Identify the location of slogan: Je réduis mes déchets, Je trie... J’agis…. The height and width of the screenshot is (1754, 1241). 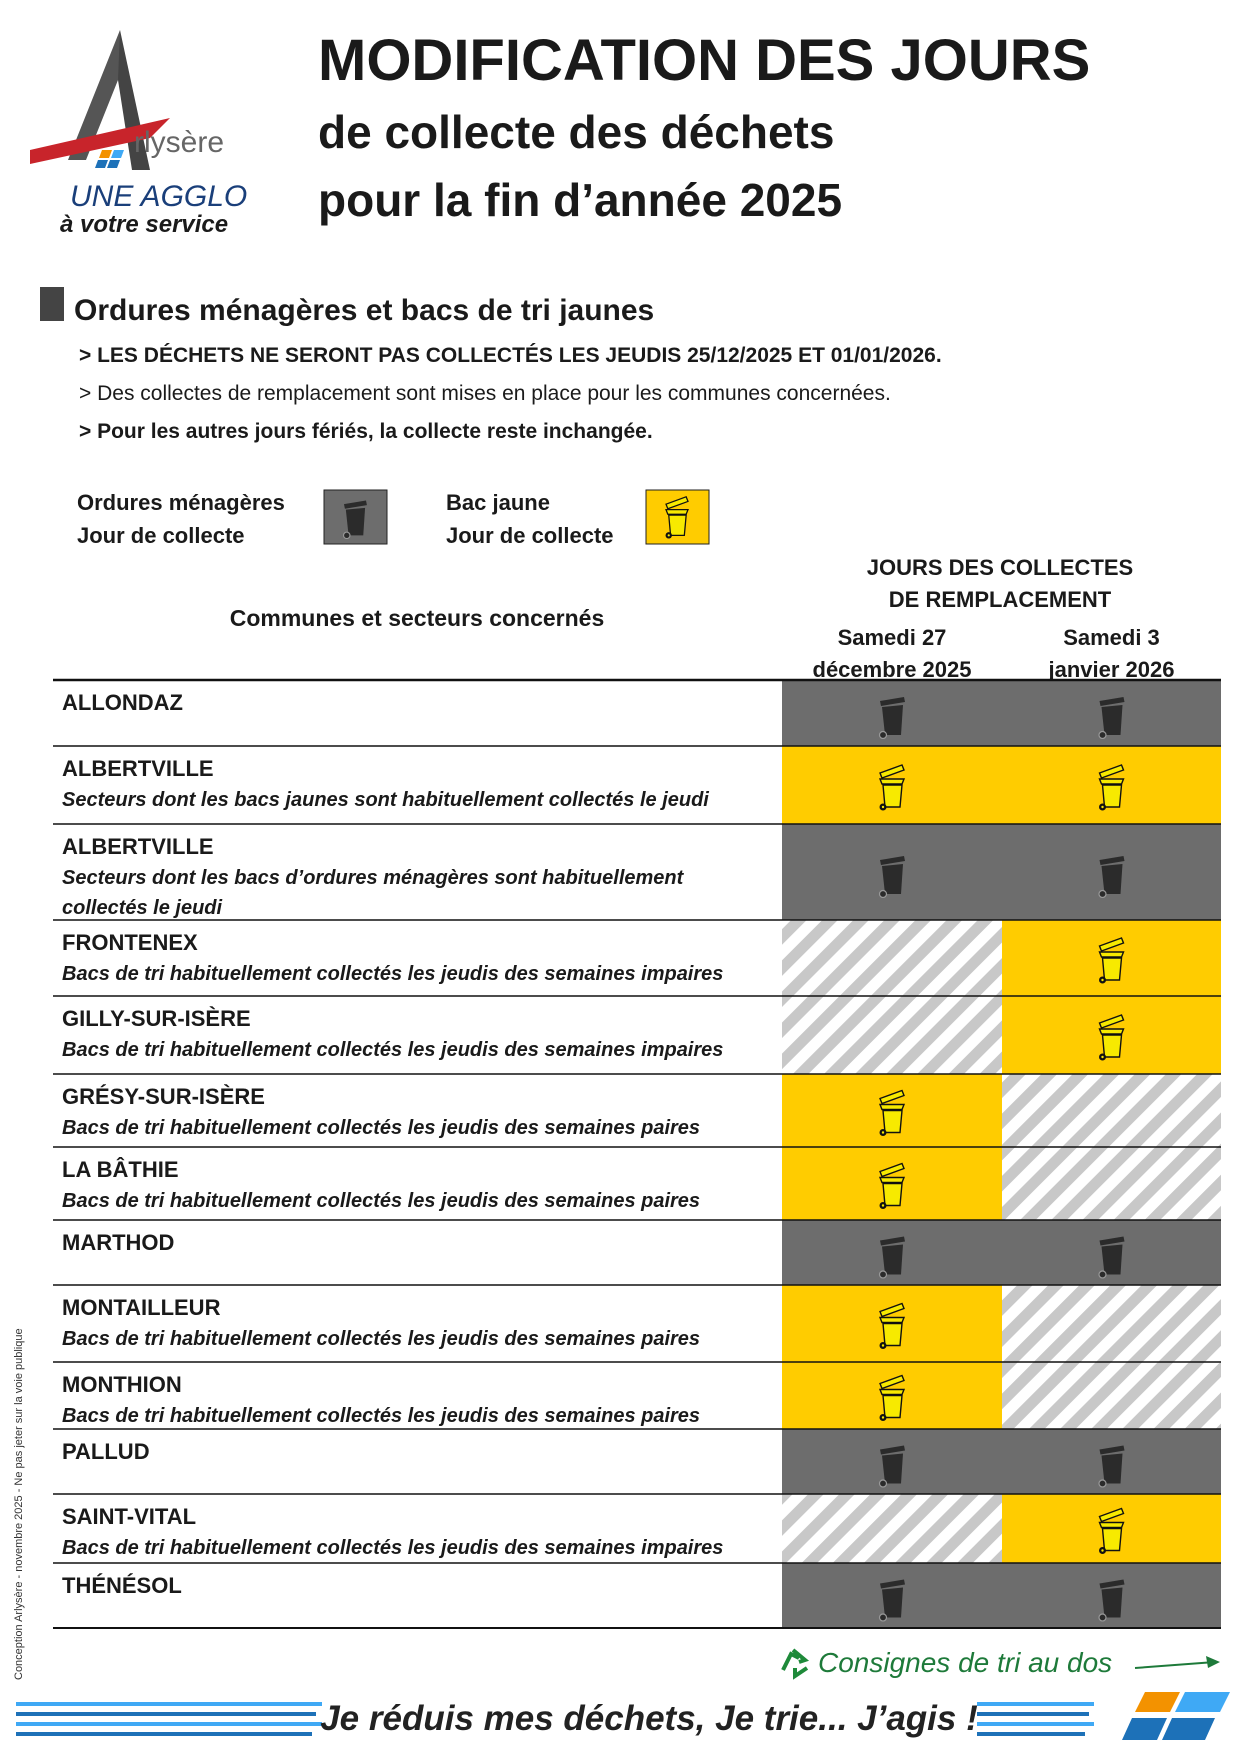
(649, 1718).